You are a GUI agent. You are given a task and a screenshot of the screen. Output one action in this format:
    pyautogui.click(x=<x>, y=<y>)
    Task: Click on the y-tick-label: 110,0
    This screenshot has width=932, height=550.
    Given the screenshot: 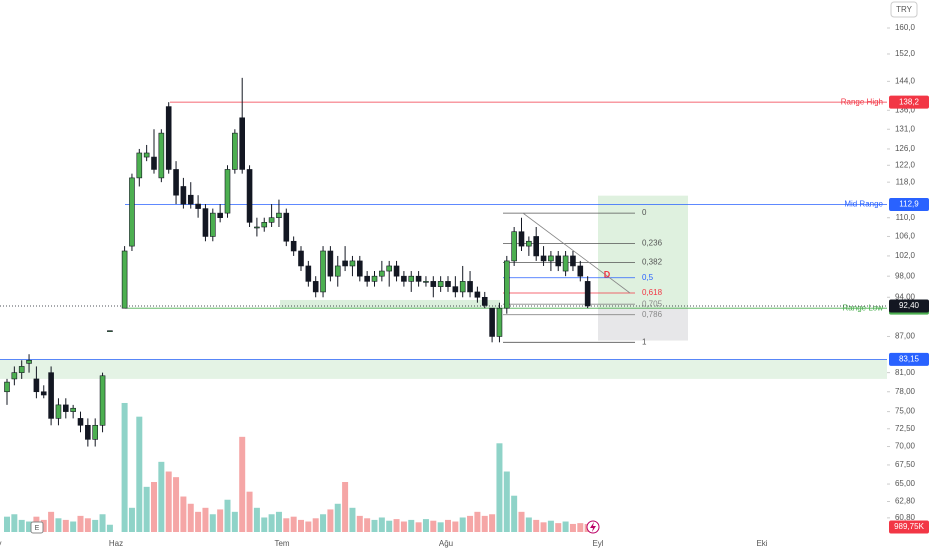 What is the action you would take?
    pyautogui.click(x=906, y=217)
    